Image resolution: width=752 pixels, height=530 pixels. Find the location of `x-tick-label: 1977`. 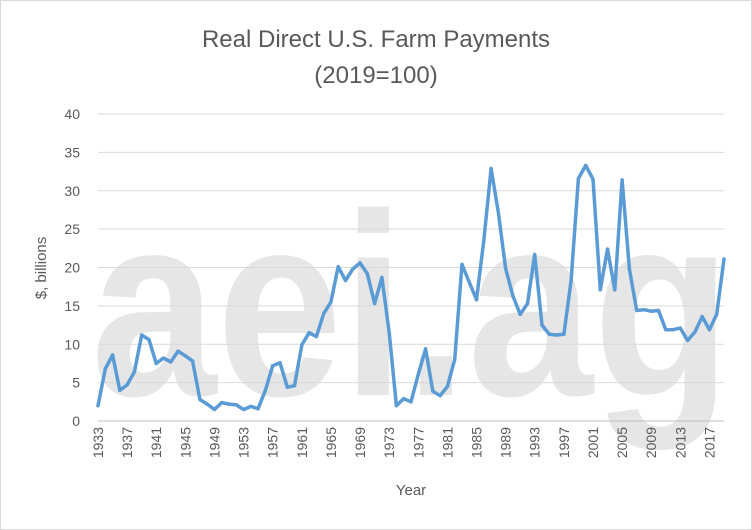

x-tick-label: 1977 is located at coordinates (418, 442).